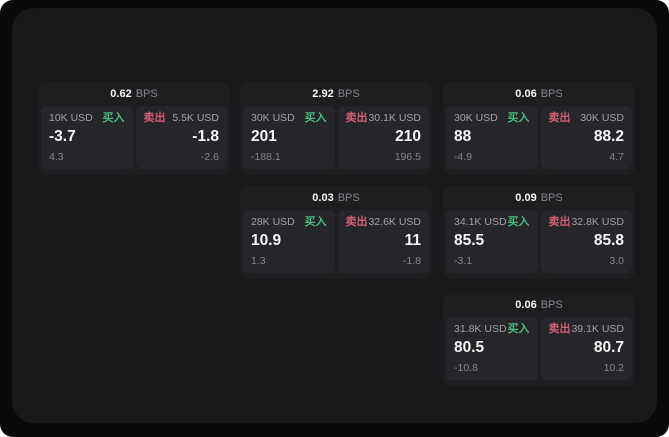 The height and width of the screenshot is (437, 669). Describe the element at coordinates (616, 261) in the screenshot. I see `sell-delta: 3.0` at that location.